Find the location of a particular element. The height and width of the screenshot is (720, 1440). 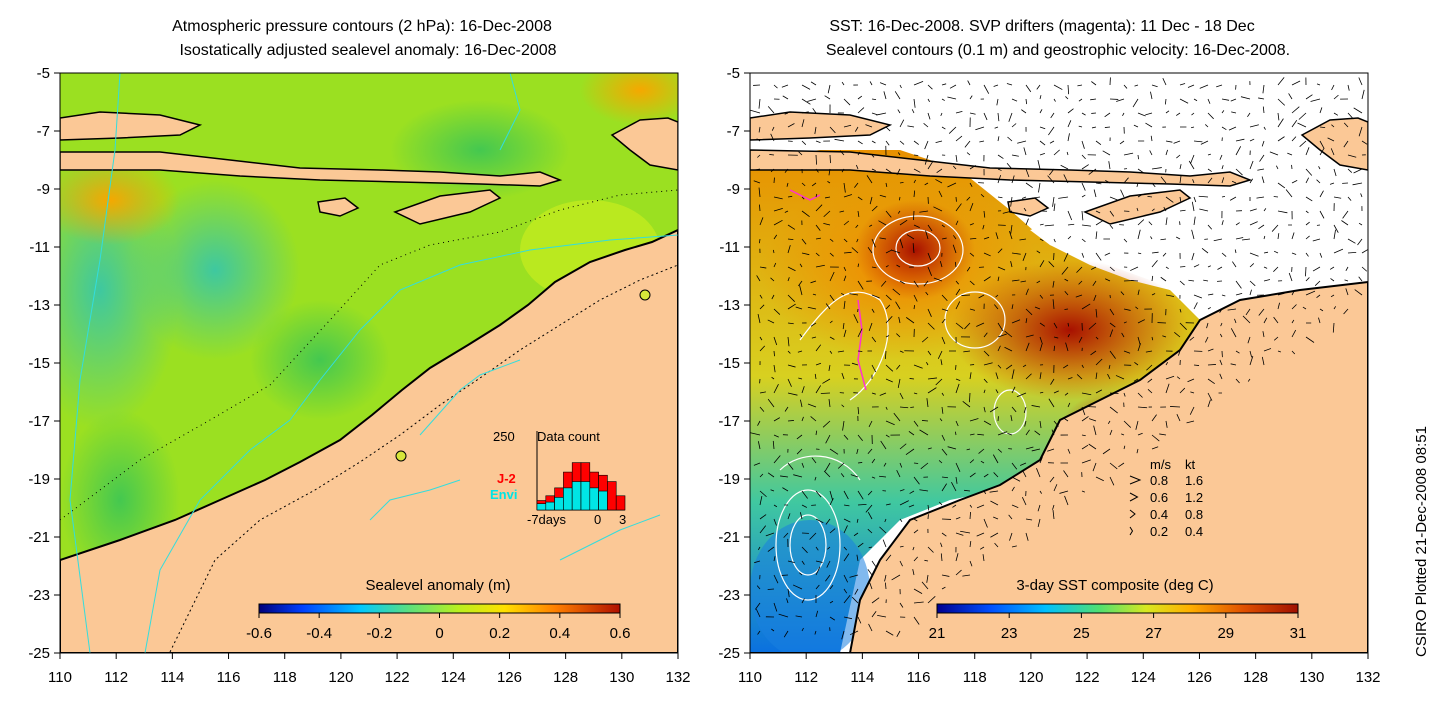

velocity-legend-kt: 1.6 is located at coordinates (1194, 480).